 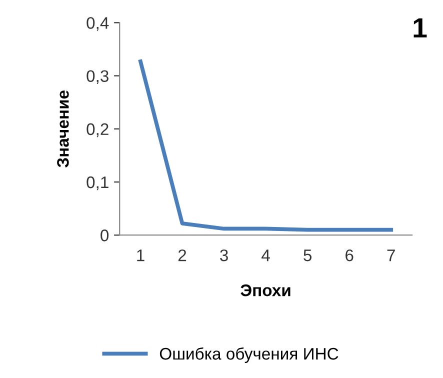 What do you see at coordinates (97, 24) in the screenshot?
I see `y-tick-label: 0,4` at bounding box center [97, 24].